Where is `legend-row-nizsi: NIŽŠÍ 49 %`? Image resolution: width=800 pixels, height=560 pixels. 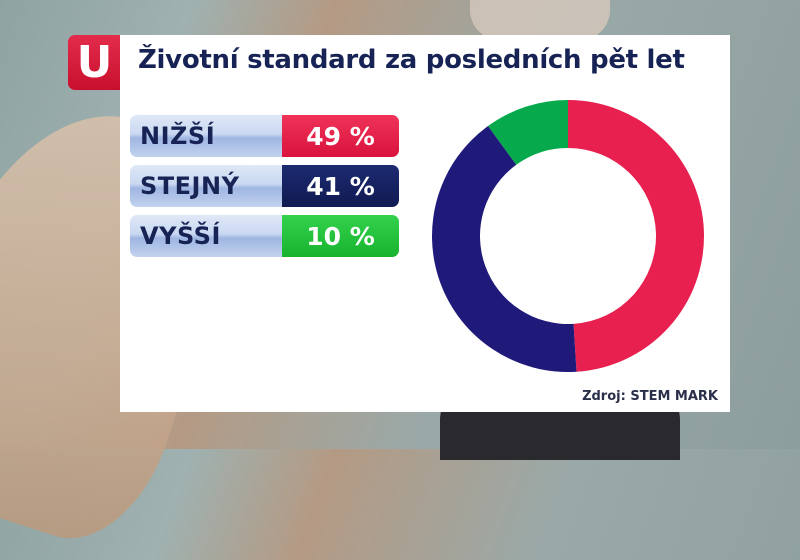 legend-row-nizsi: NIŽŠÍ 49 % is located at coordinates (264, 136).